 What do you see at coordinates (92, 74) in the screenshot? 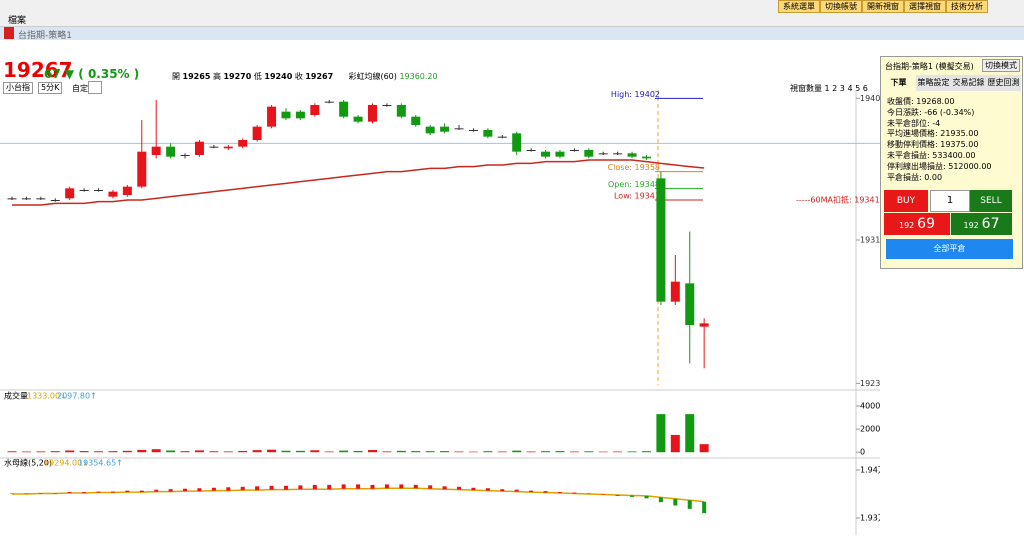
I see `price-change: 67 ▼ ( 0.35% )` at bounding box center [92, 74].